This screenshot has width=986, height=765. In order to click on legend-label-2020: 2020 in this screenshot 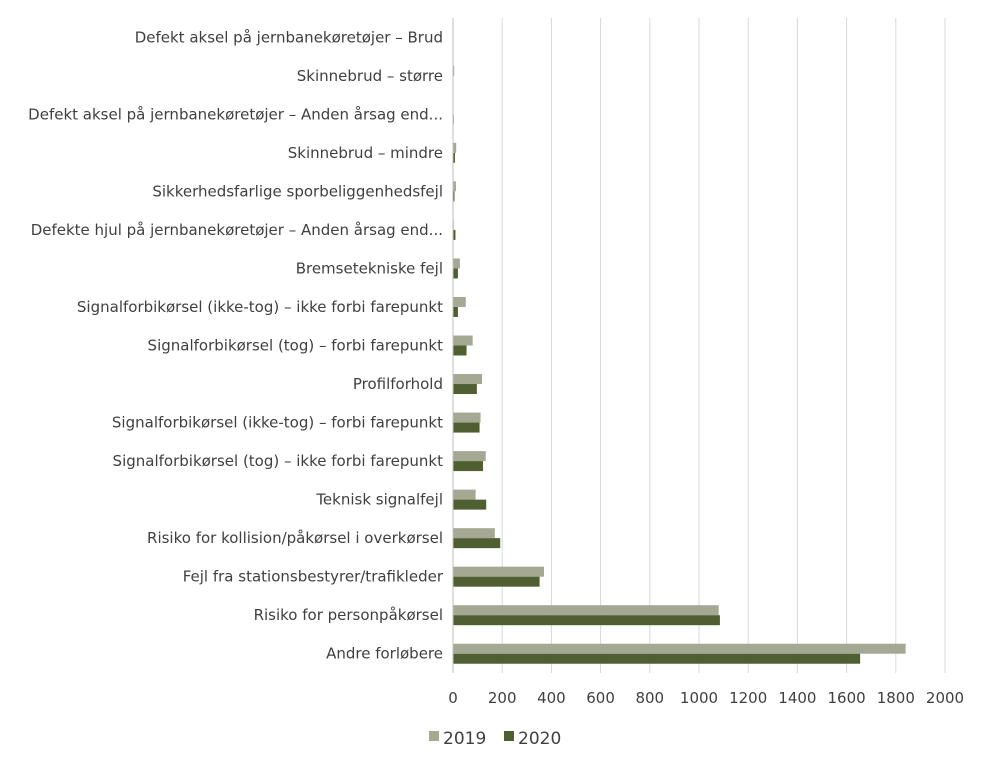, I will do `click(539, 739)`.